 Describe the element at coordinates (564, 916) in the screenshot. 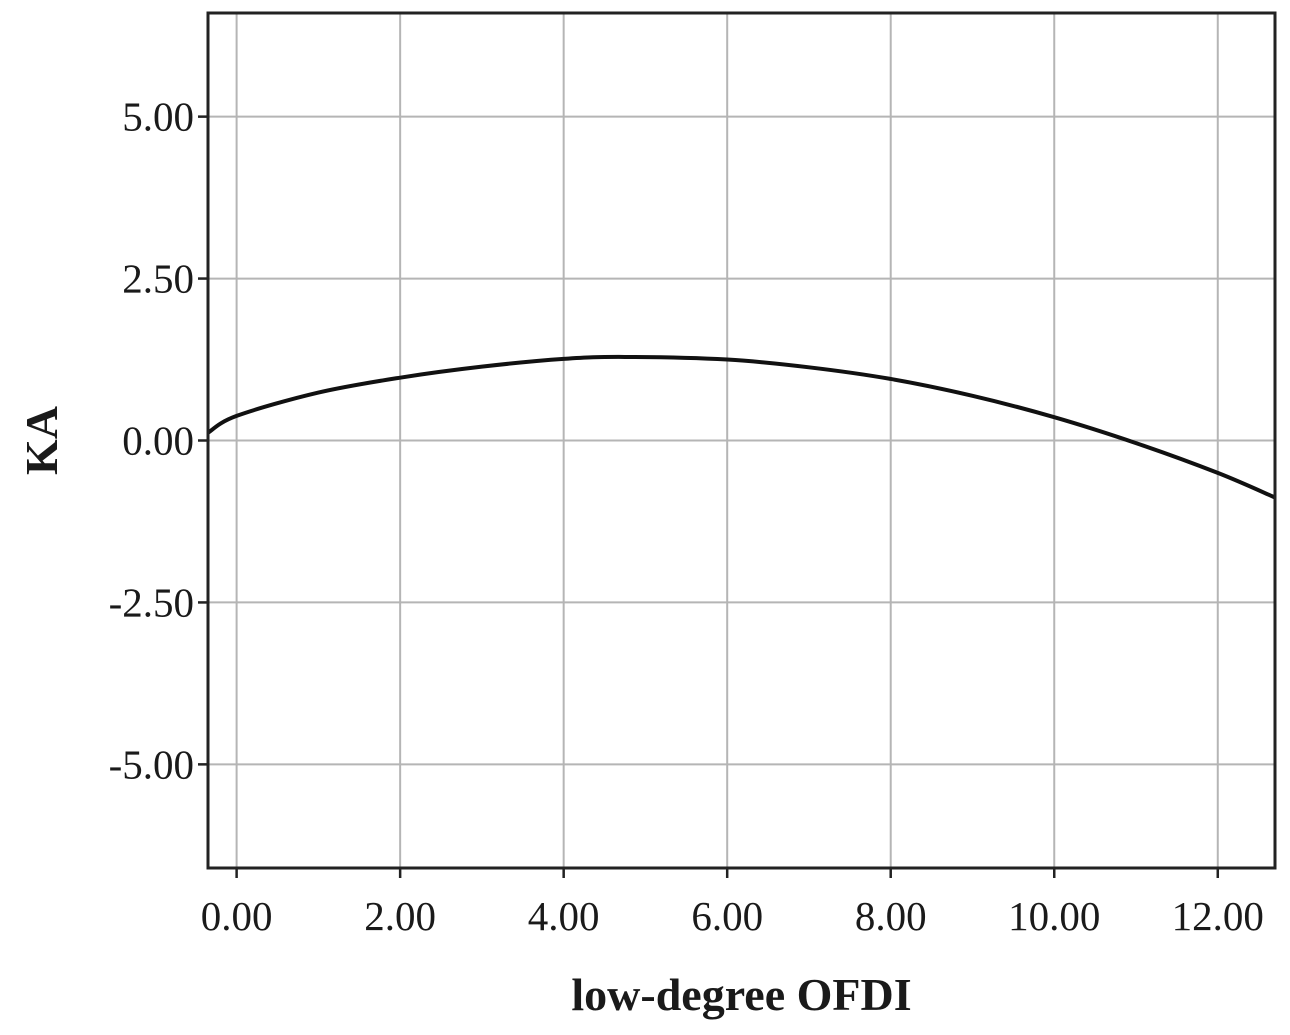

I see `x-tick-label: 4.00` at that location.